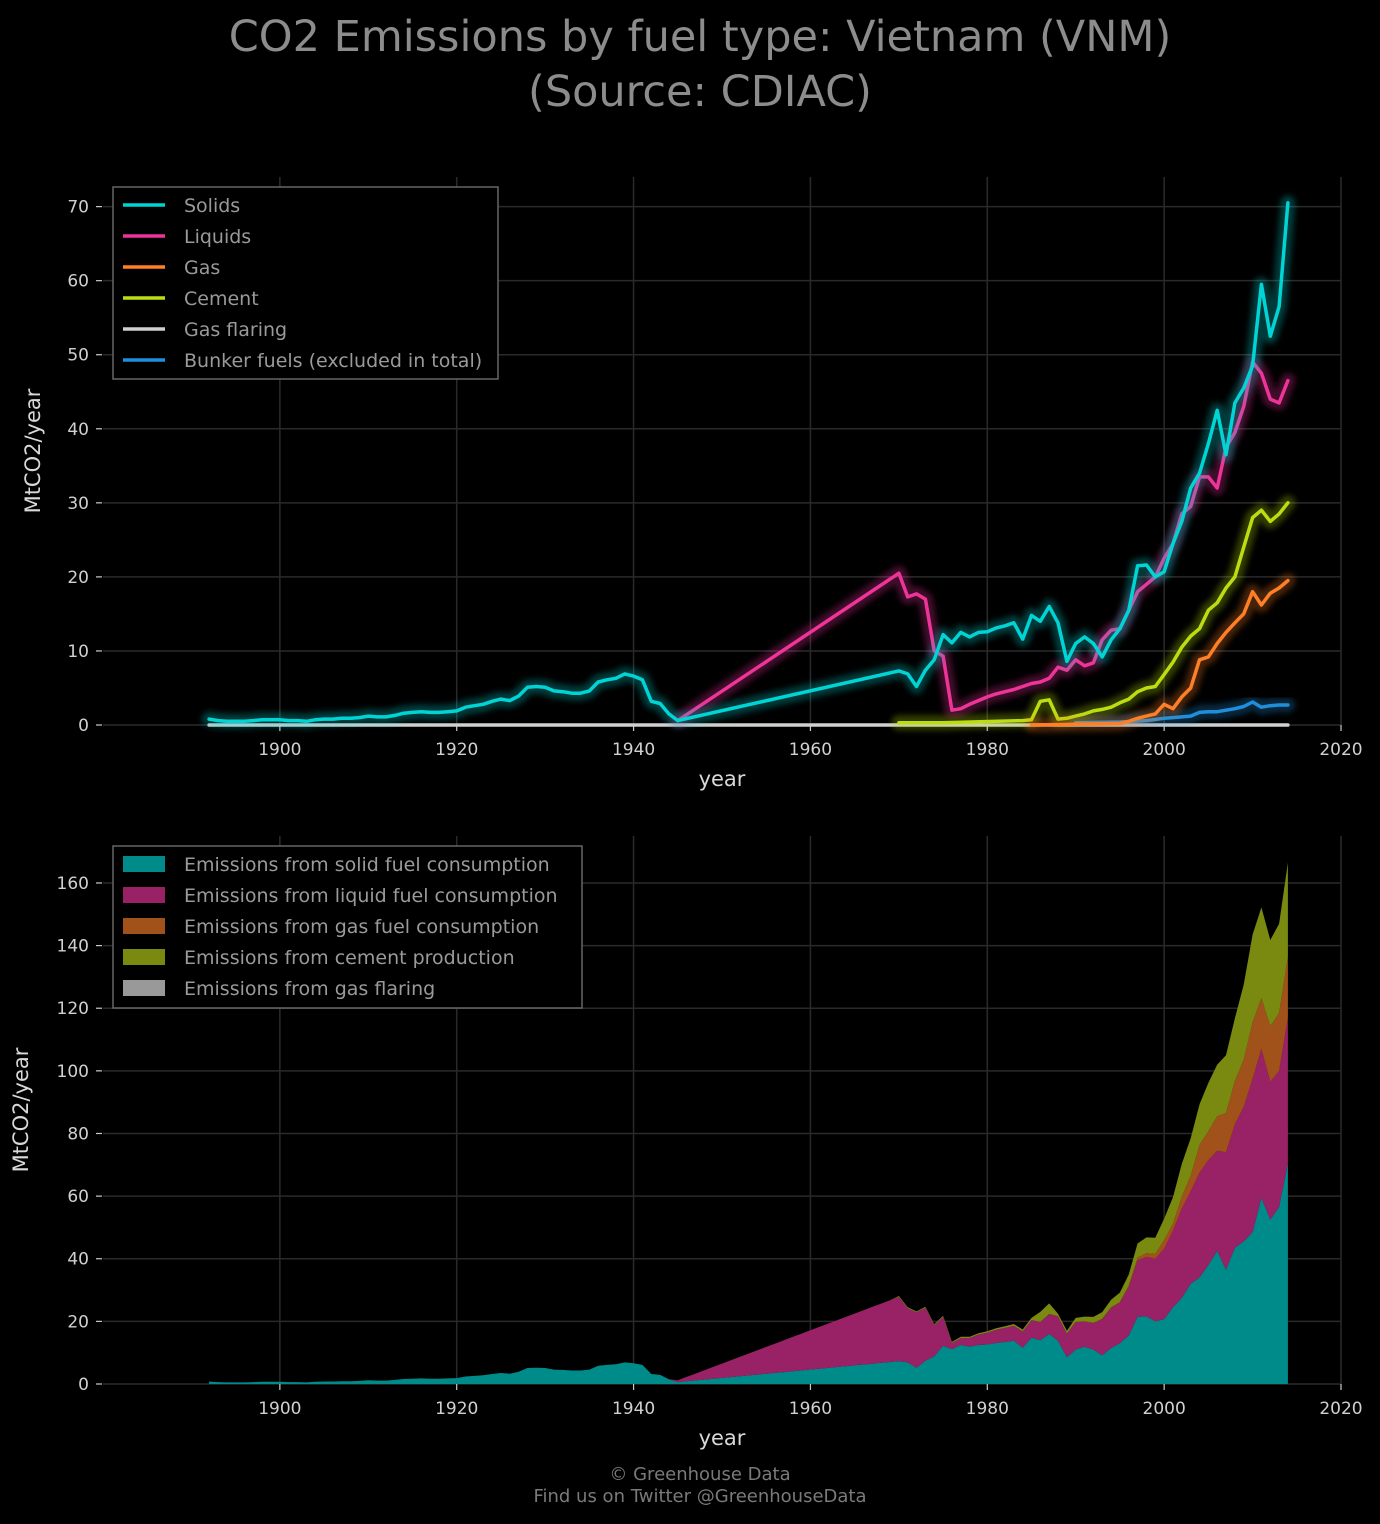 This screenshot has width=1380, height=1524. I want to click on footer-copyright: © Greenhouse Data, so click(700, 1474).